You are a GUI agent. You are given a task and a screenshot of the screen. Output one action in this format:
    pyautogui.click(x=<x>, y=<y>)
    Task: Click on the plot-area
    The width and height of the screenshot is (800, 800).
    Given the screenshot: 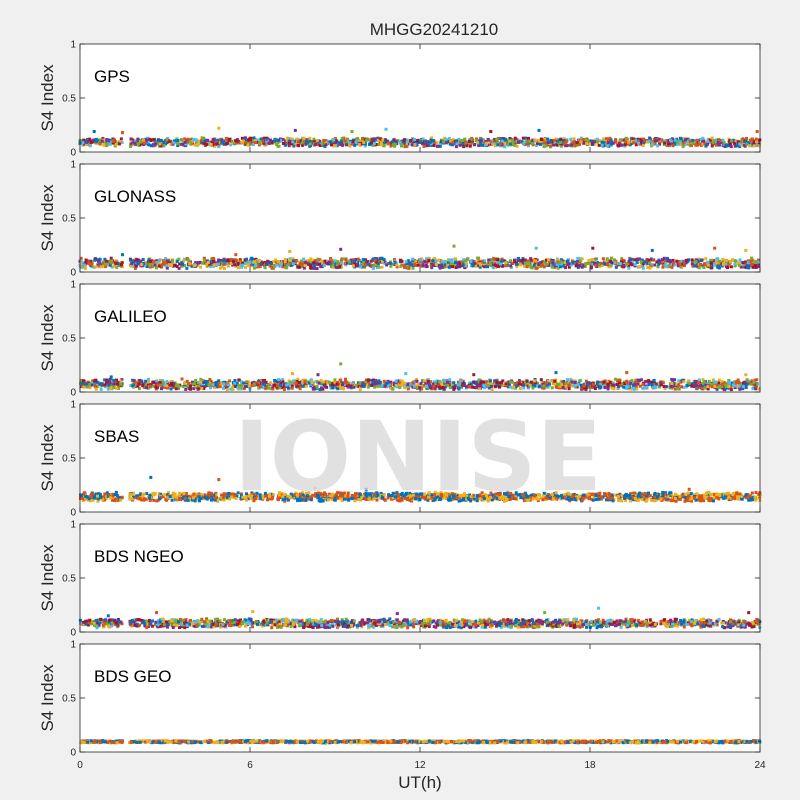 What is the action you would take?
    pyautogui.click(x=420, y=218)
    